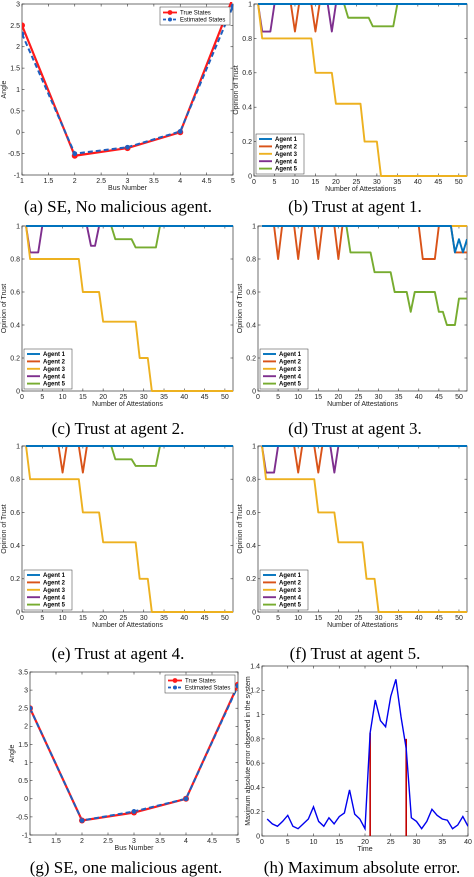  What do you see at coordinates (126, 867) in the screenshot?
I see `caption-g: (g) SE, one malicious agent.` at bounding box center [126, 867].